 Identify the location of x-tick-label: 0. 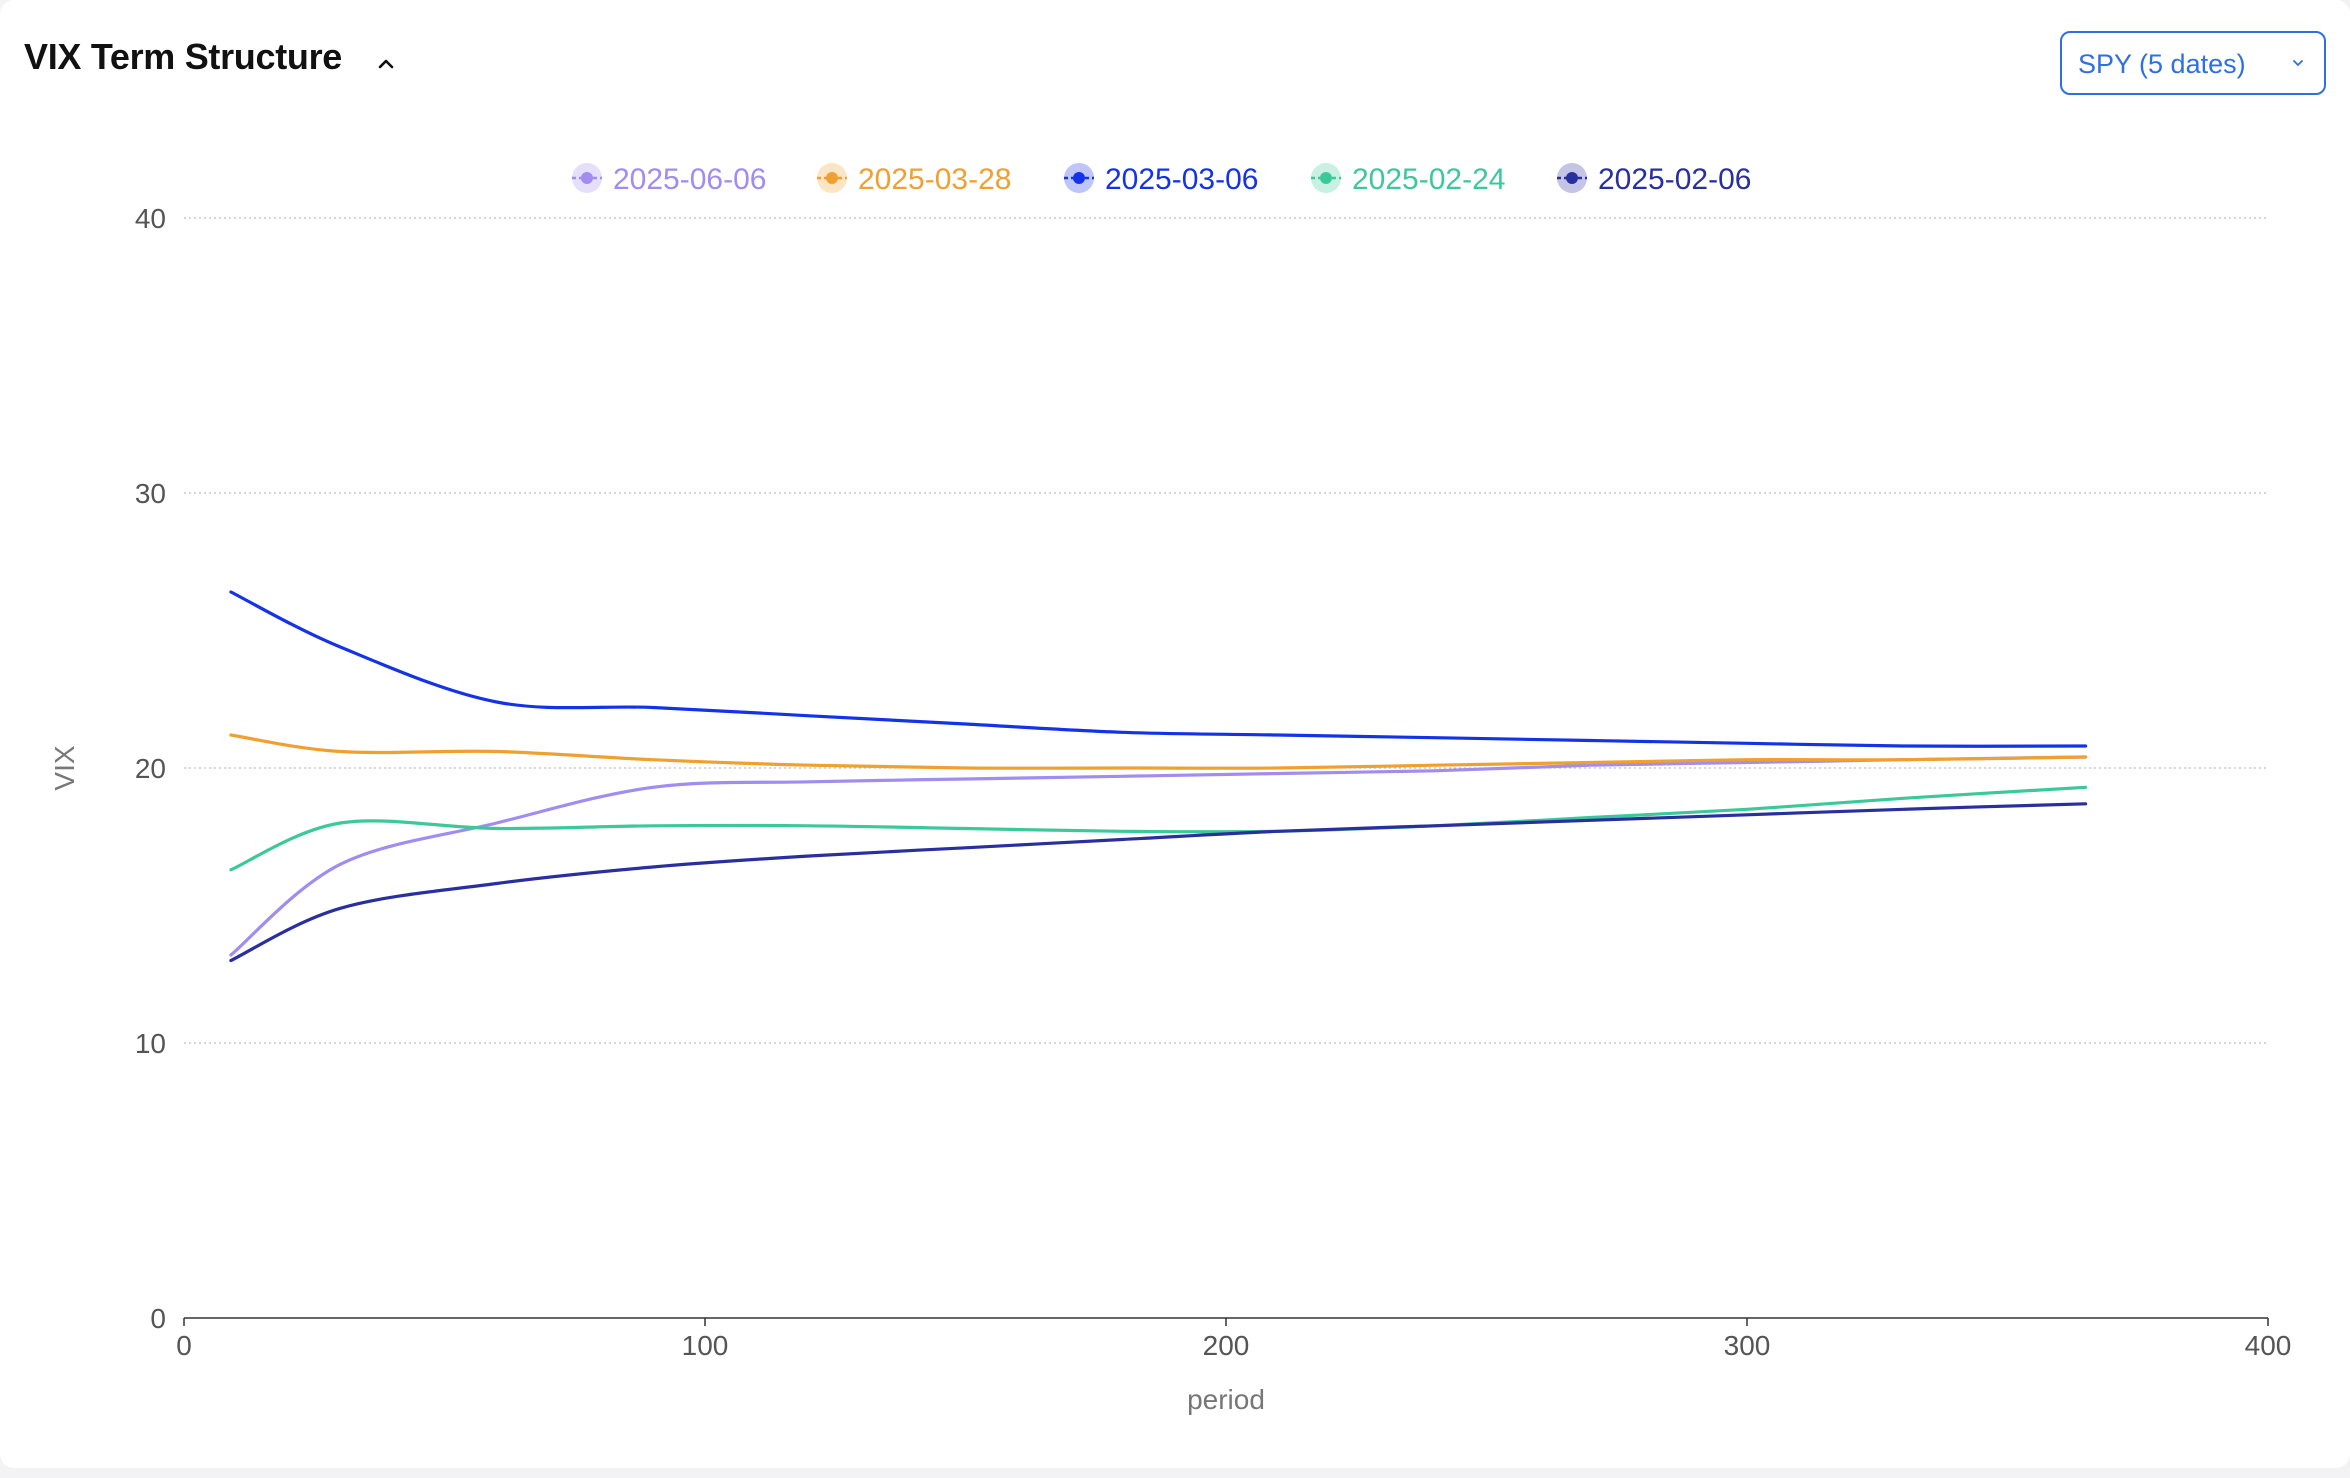
(184, 1345).